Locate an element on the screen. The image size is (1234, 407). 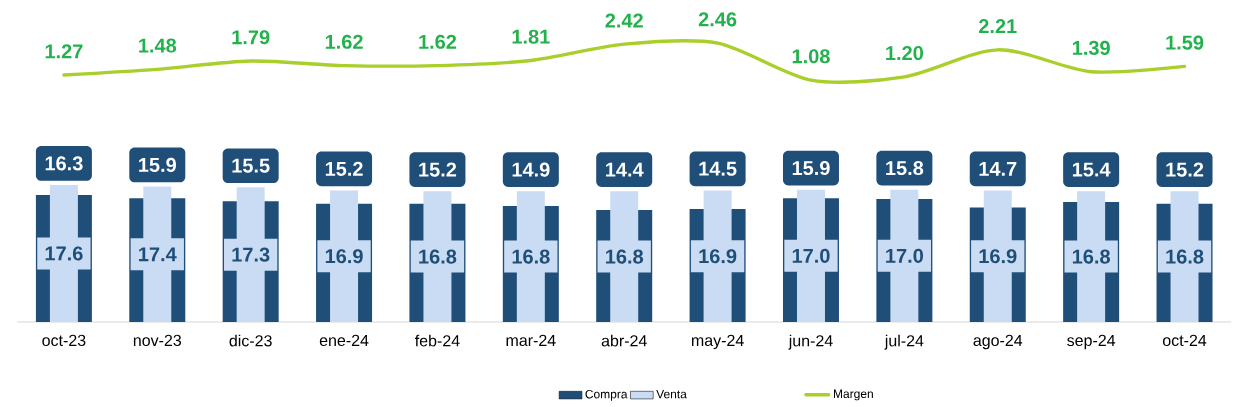
x-tick-label: jun-24 is located at coordinates (810, 342).